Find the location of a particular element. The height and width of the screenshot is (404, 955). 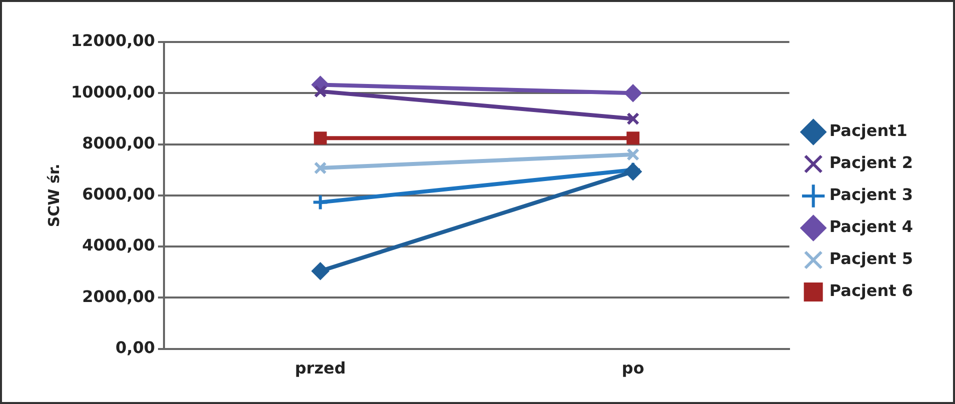

legend-label: Pacjent 6 is located at coordinates (871, 290).